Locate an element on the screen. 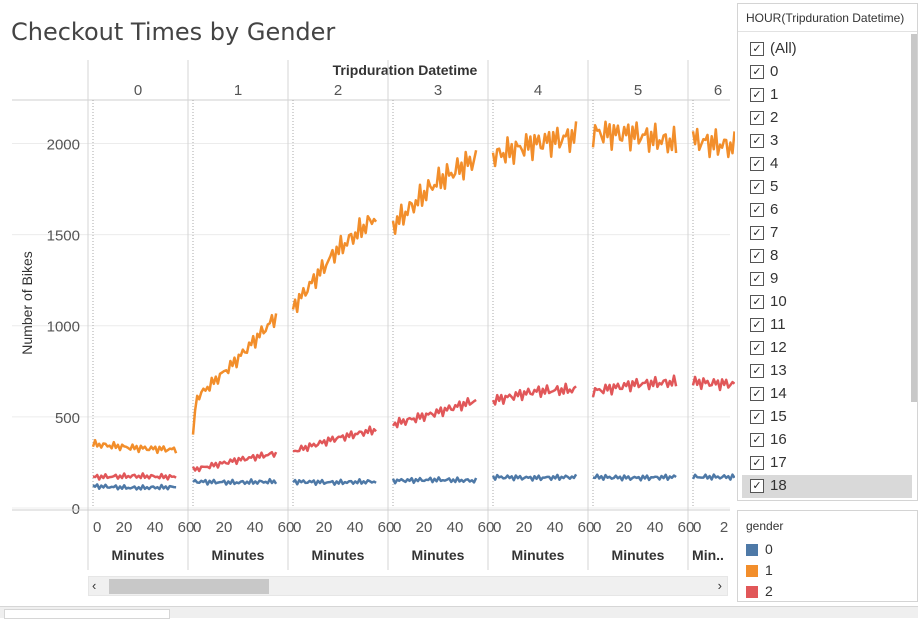 The width and height of the screenshot is (918, 619). filter-item: ✓ 13 is located at coordinates (827, 371).